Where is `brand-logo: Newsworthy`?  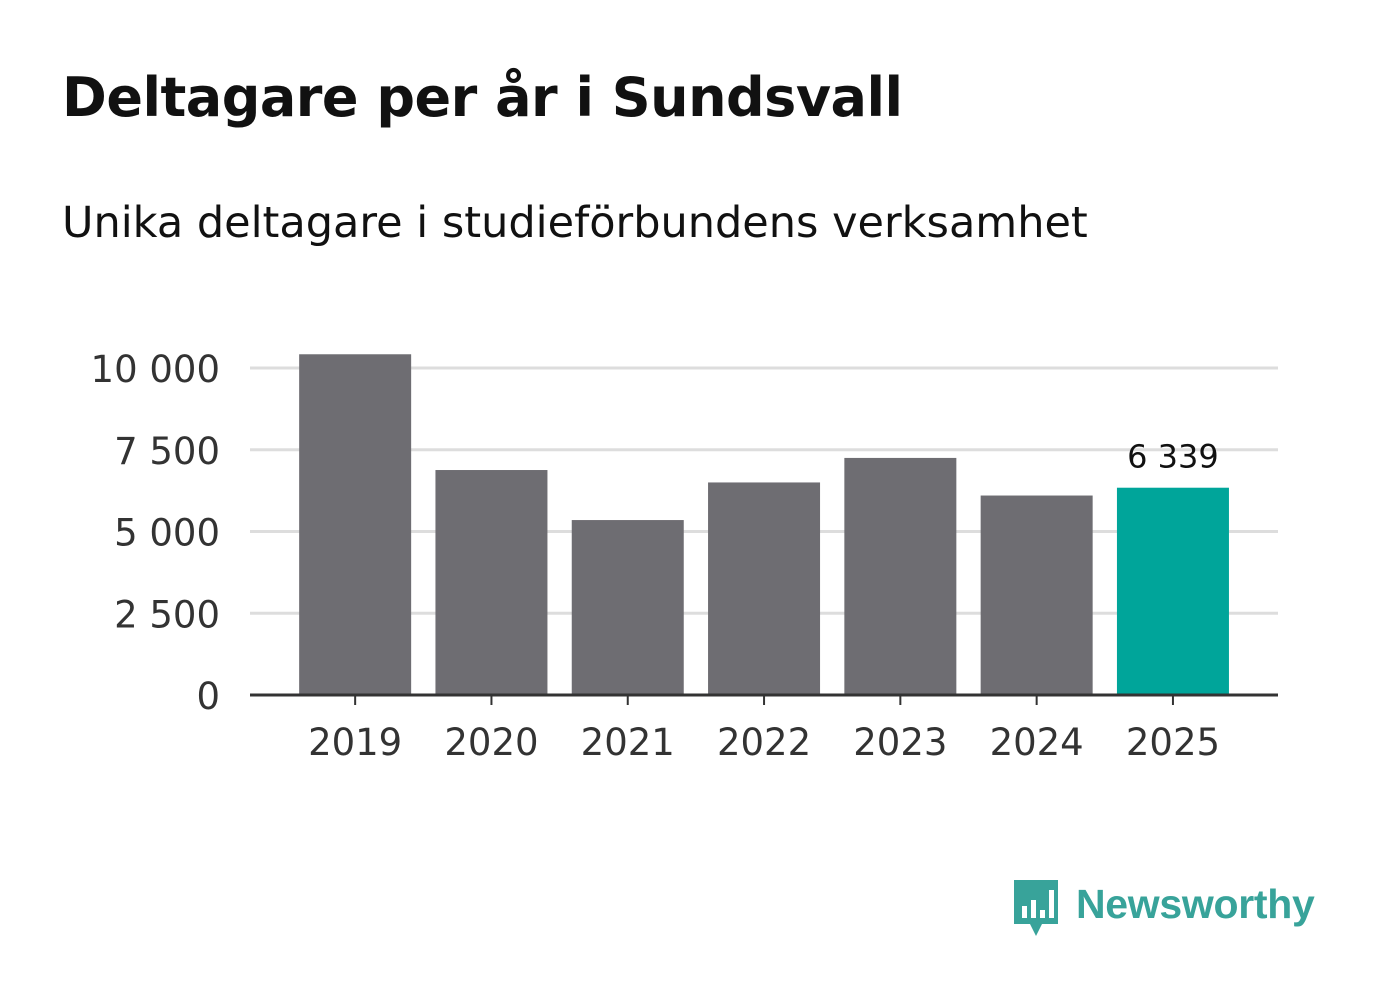
brand-logo: Newsworthy is located at coordinates (1162, 908).